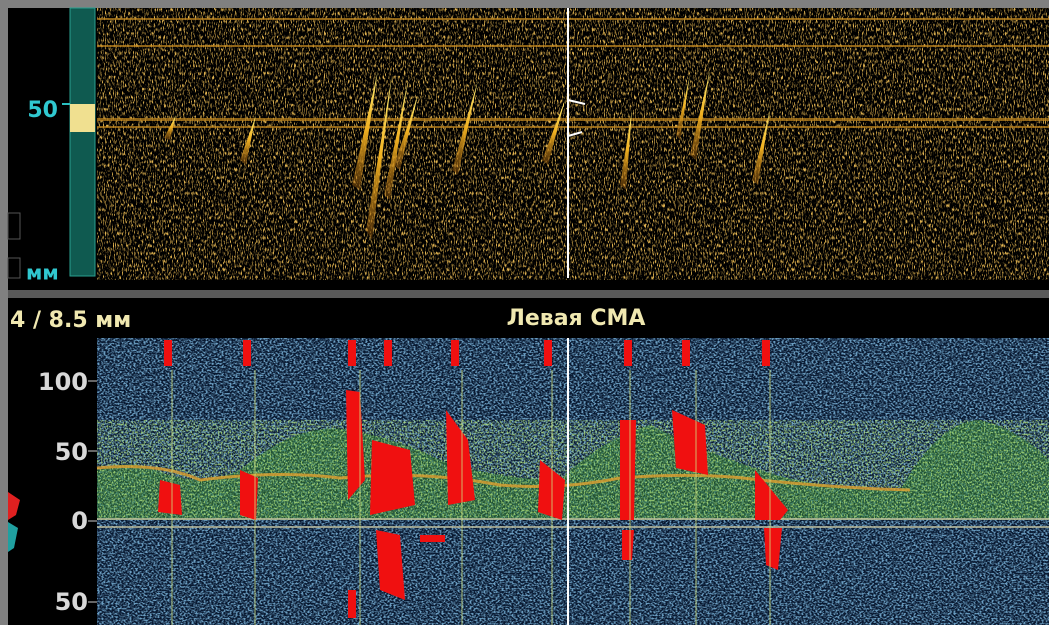 The width and height of the screenshot is (1049, 625). Describe the element at coordinates (528, 294) in the screenshot. I see `separator` at that location.